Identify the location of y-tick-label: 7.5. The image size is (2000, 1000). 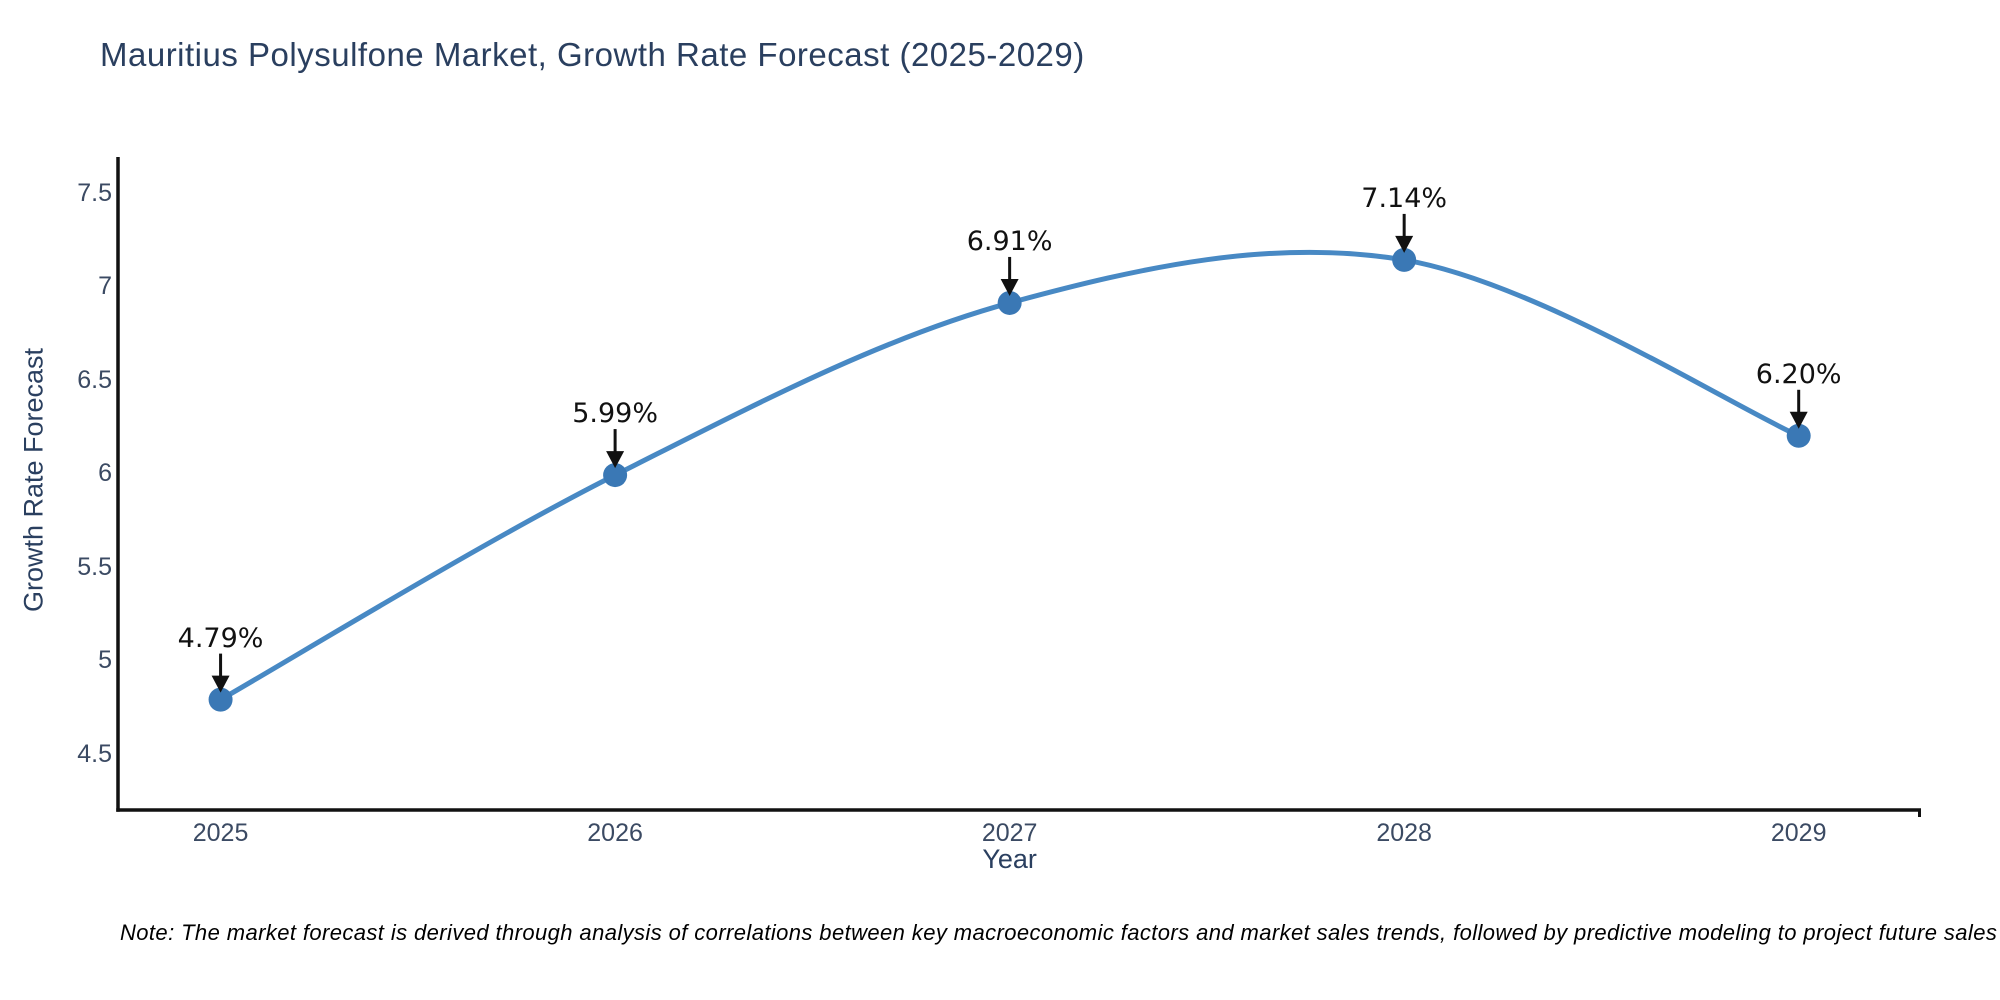
(94, 192).